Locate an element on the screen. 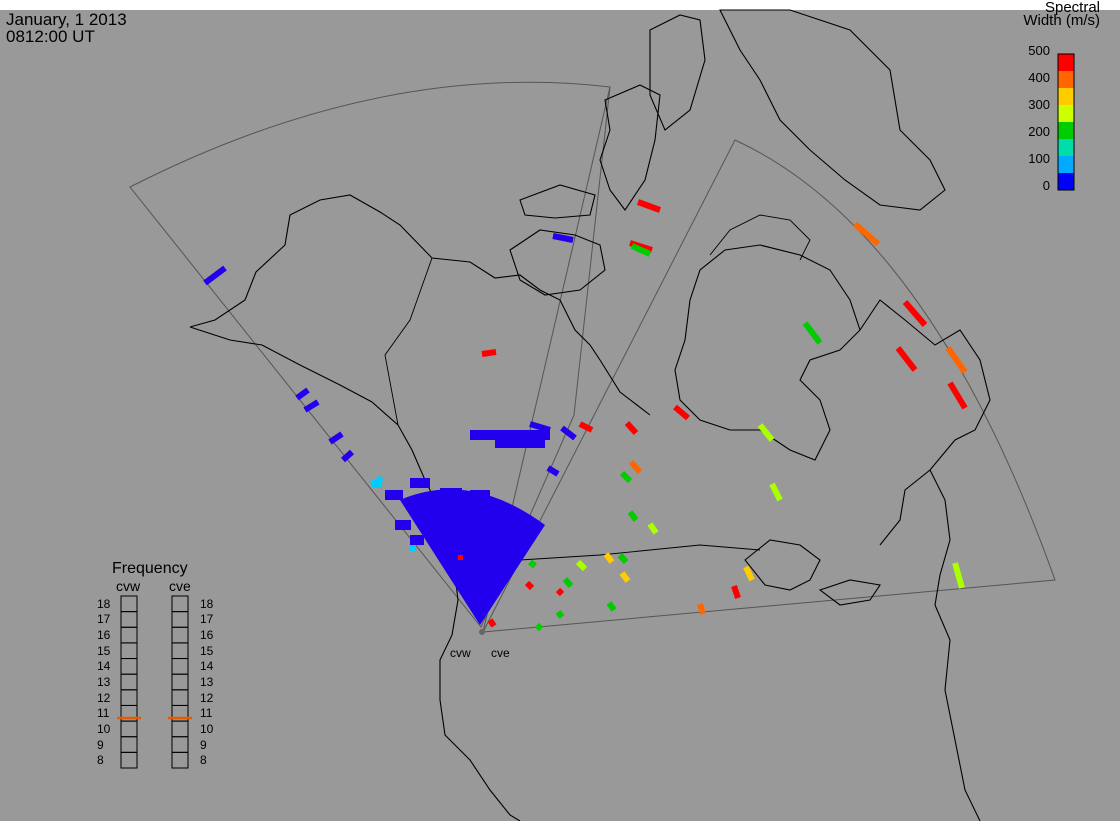  frequency-tick-right: 17 is located at coordinates (207, 619).